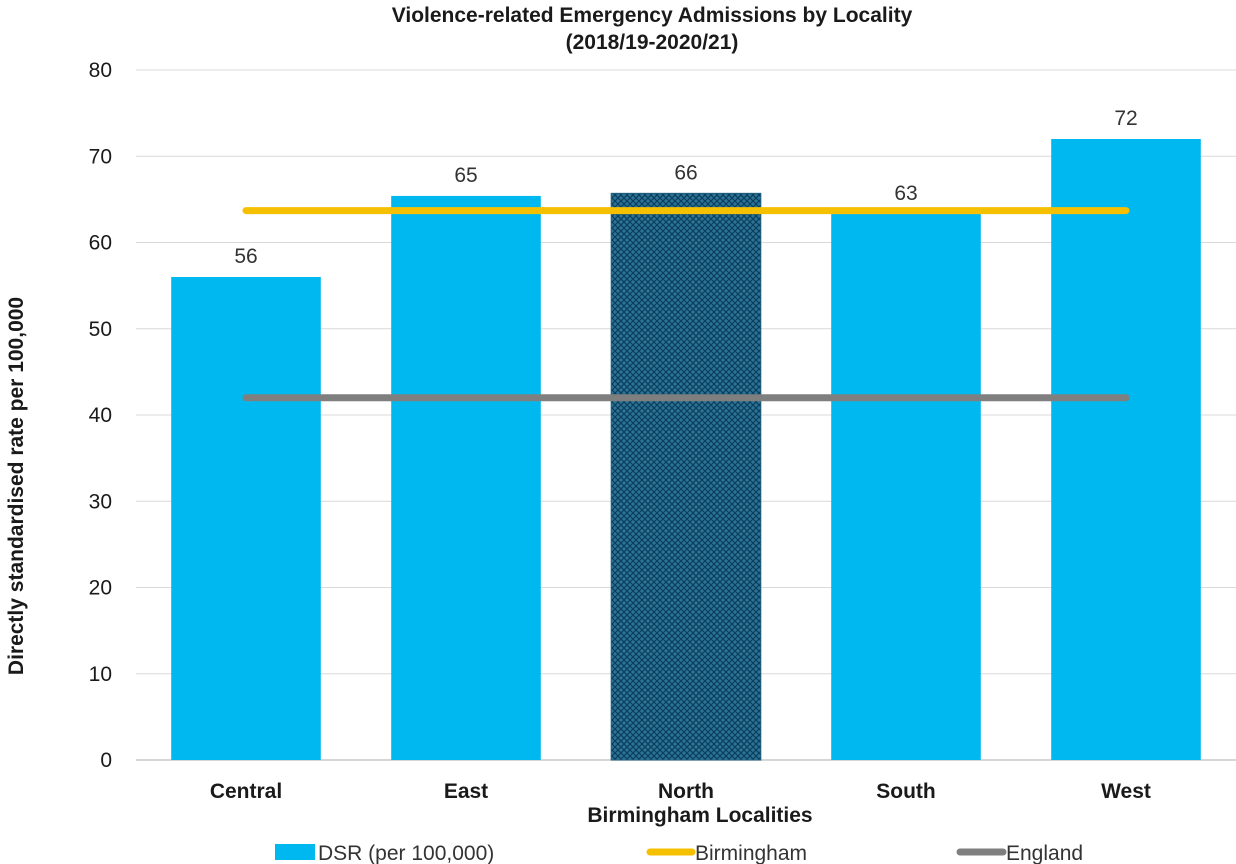  I want to click on category-label-west: West, so click(1126, 791).